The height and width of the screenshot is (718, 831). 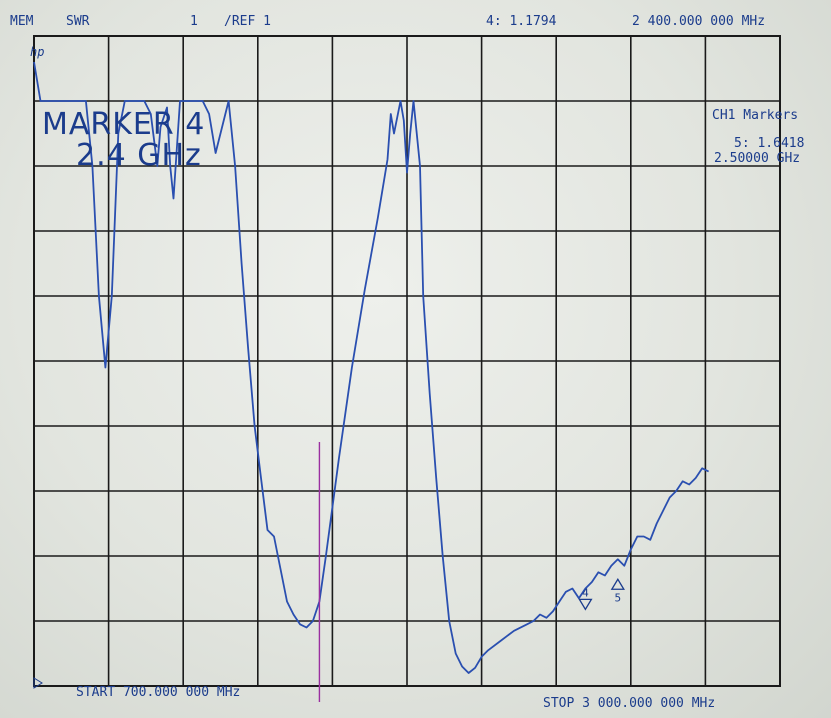 I want to click on mem-label: MEM, so click(x=22, y=21).